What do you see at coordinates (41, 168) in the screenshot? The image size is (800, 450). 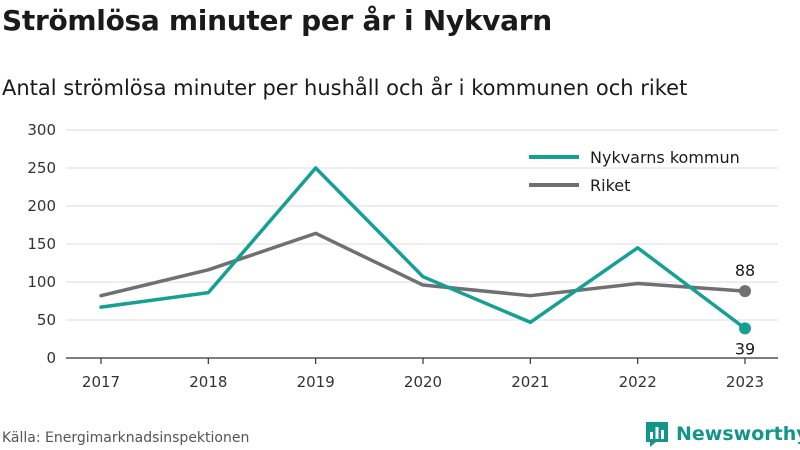 I see `y-tick-label: 250` at bounding box center [41, 168].